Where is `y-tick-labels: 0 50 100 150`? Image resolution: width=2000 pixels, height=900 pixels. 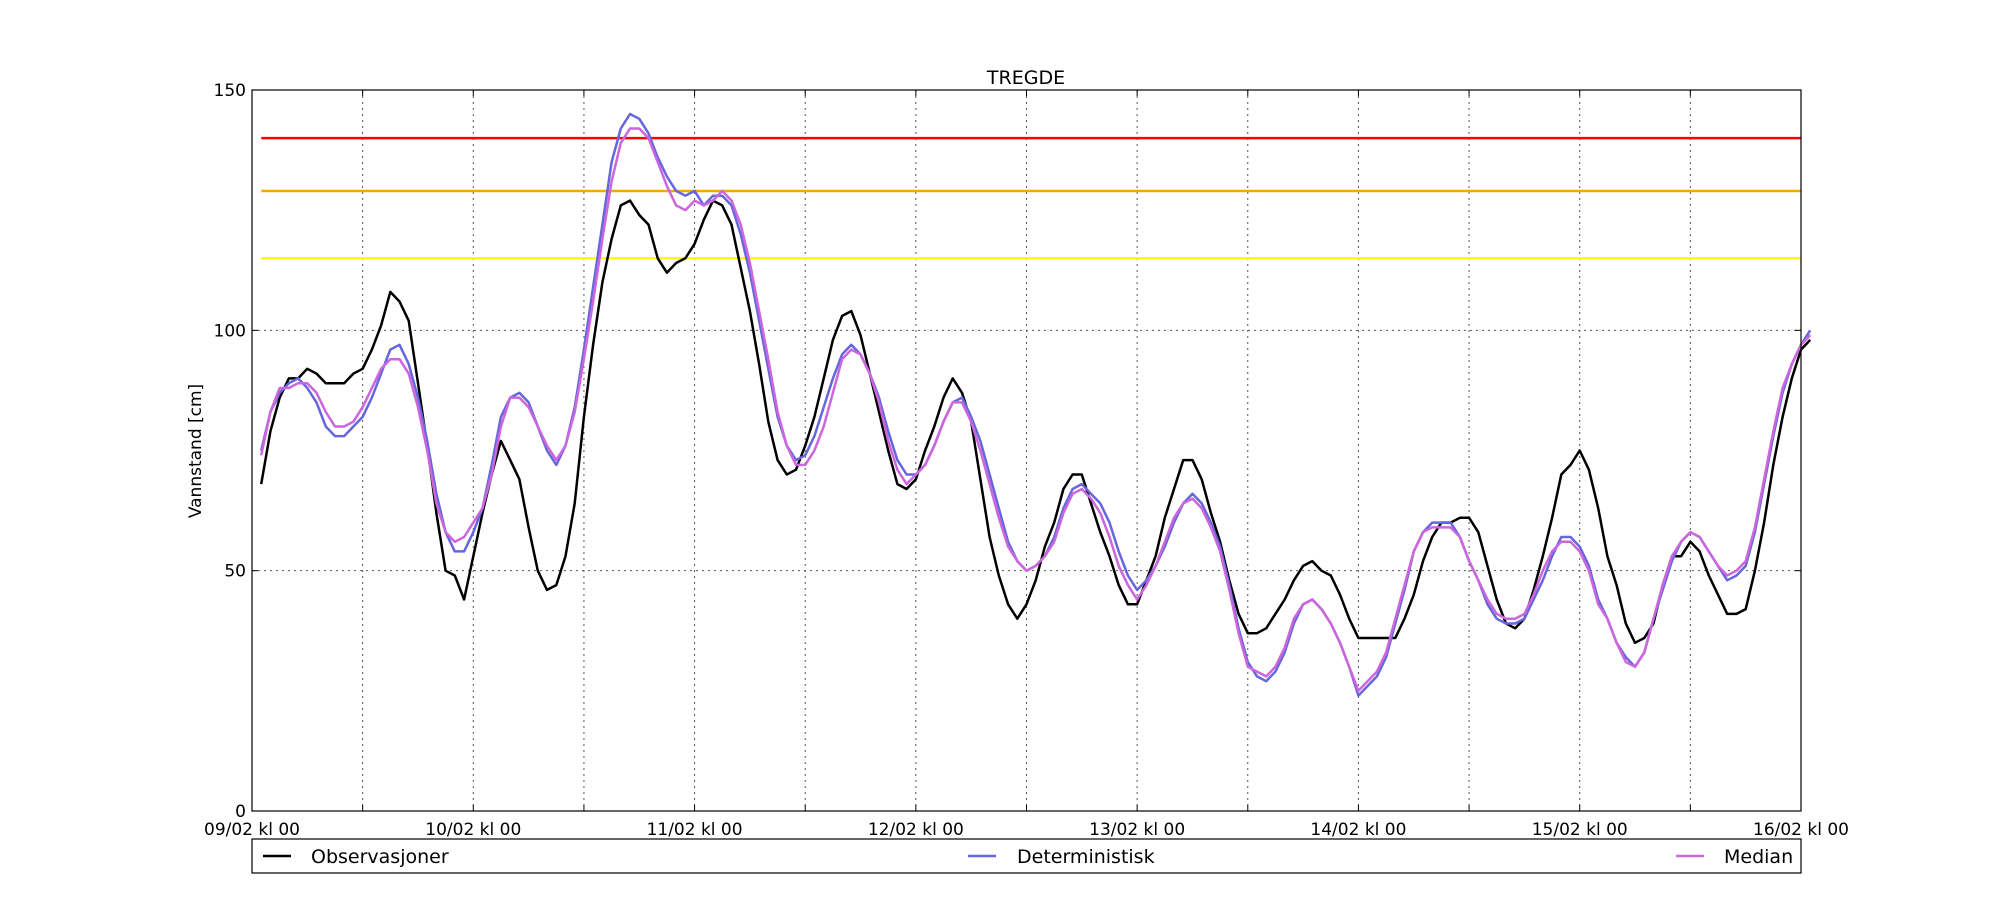 y-tick-labels: 0 50 100 150 is located at coordinates (230, 451).